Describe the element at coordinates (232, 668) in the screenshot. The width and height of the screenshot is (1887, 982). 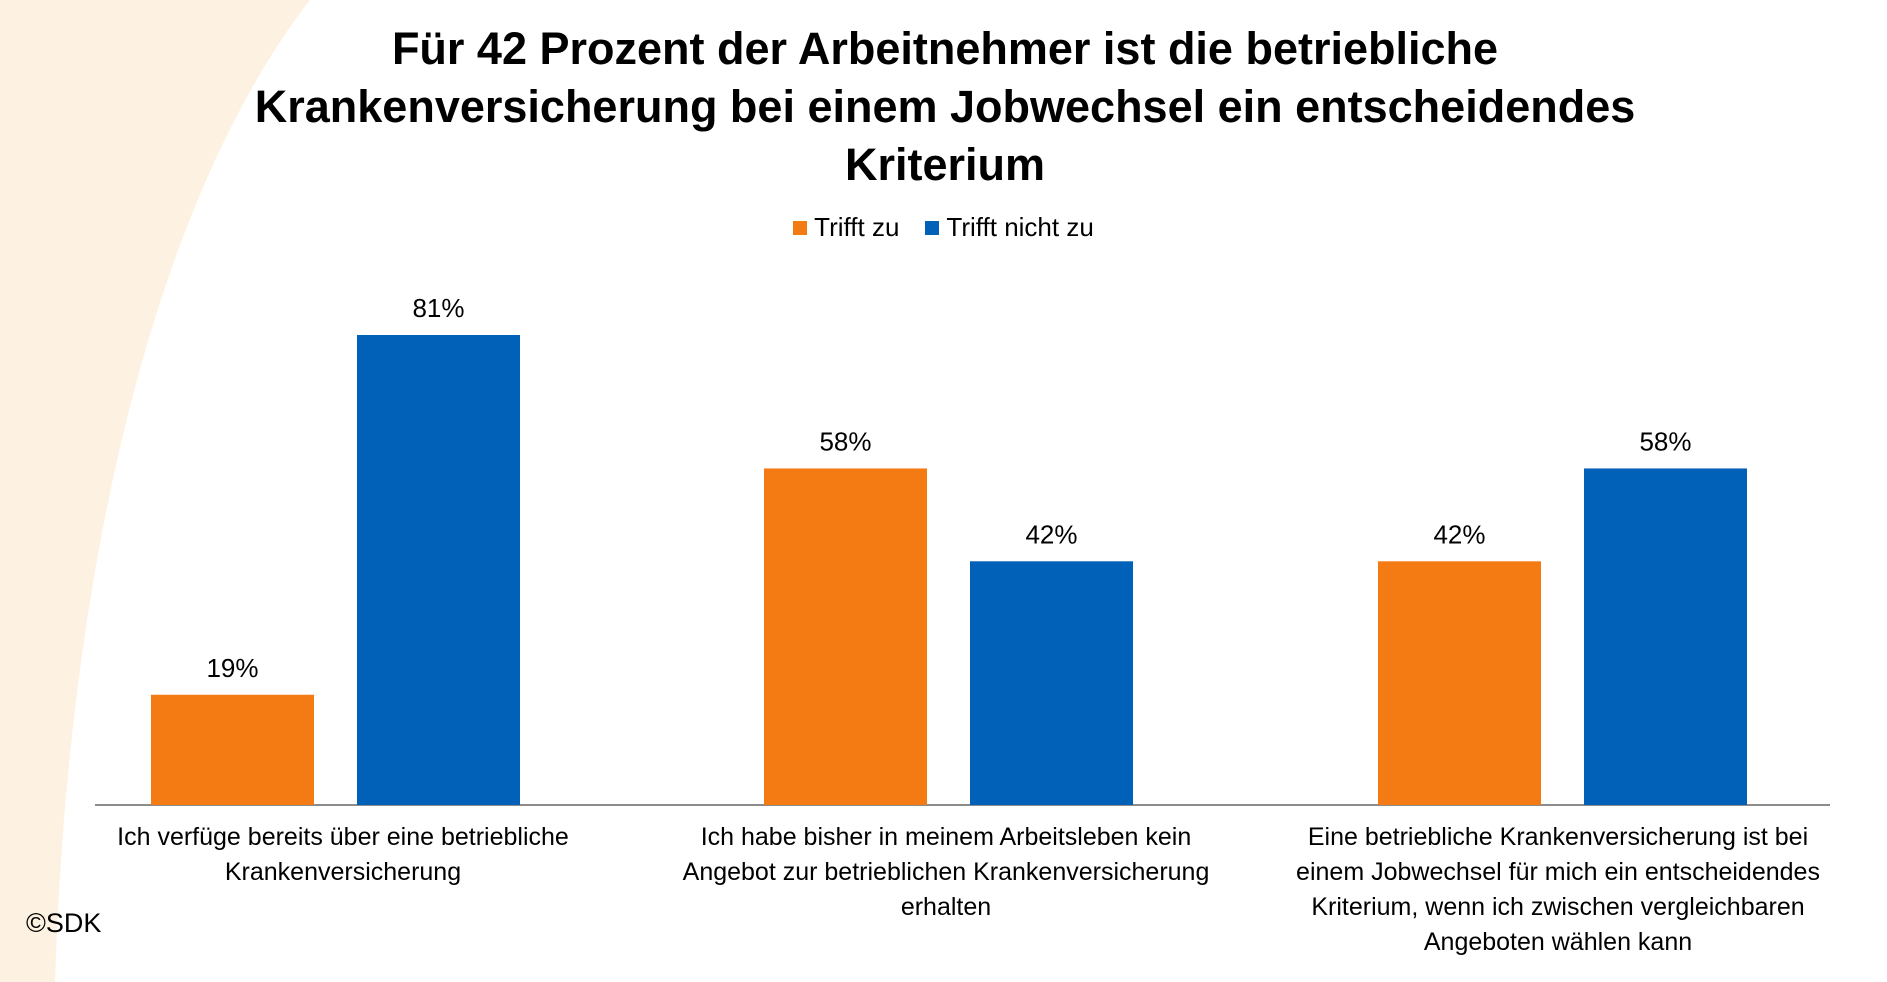
I see `data-label-trifft-zu-1: 19%` at that location.